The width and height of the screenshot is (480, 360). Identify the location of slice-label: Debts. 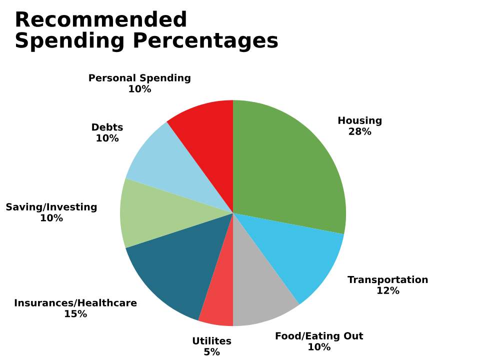
(107, 127).